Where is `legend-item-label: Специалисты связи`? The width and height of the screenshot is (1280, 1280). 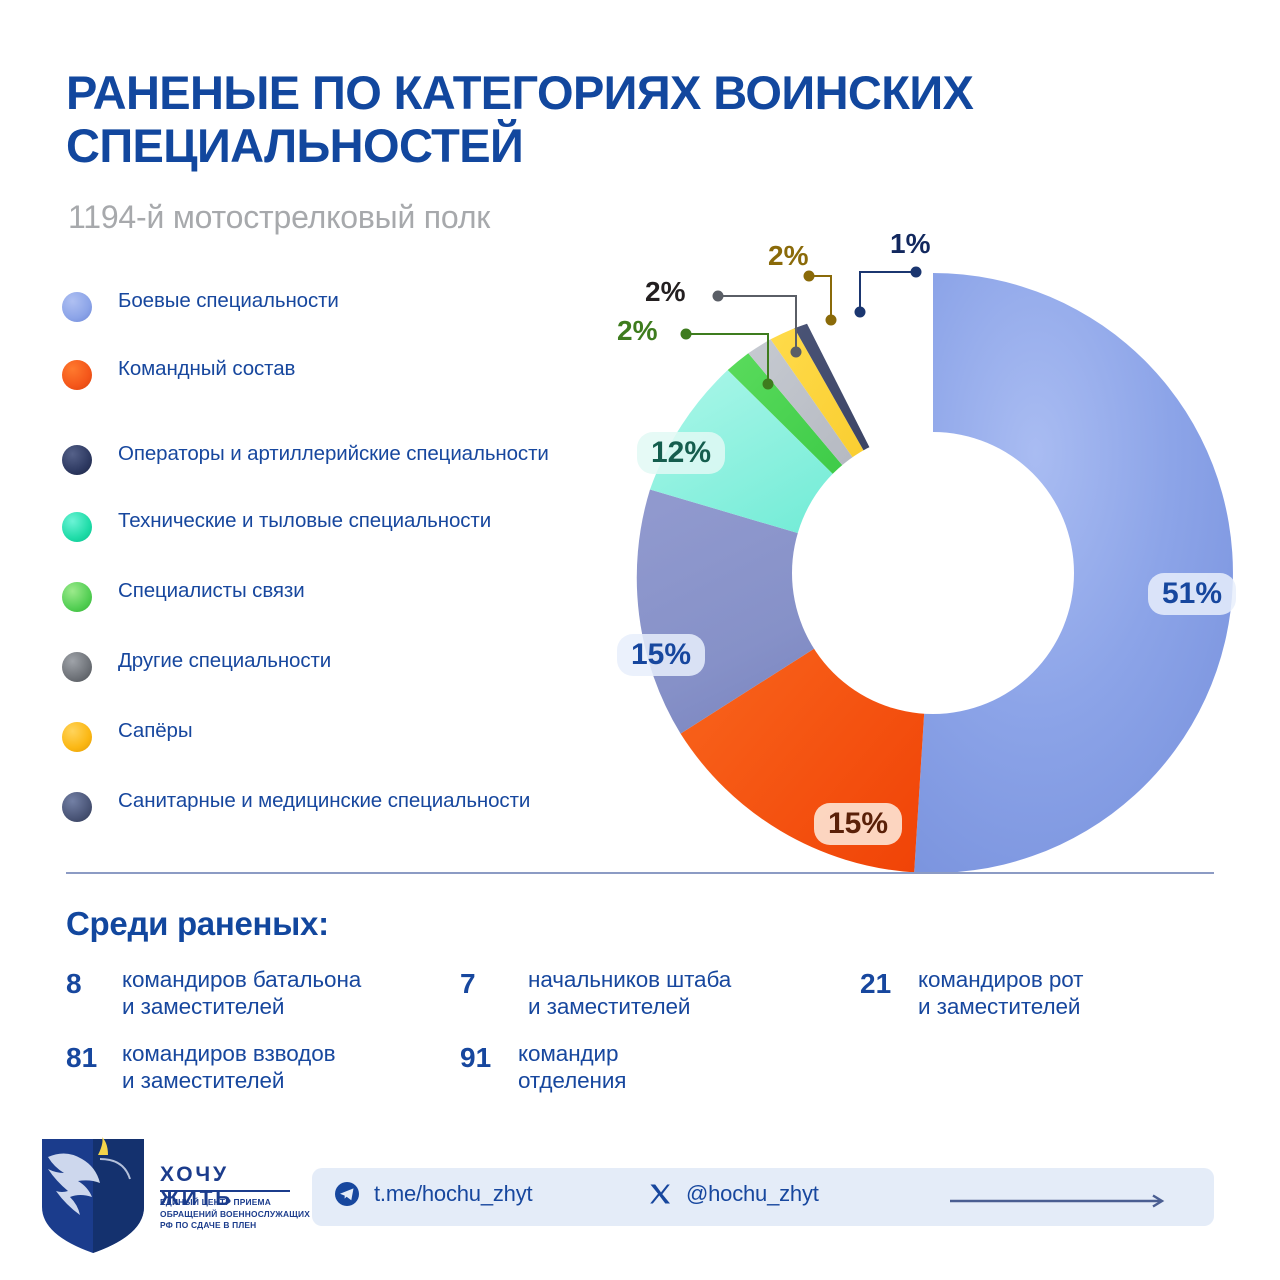 legend-item-label: Специалисты связи is located at coordinates (211, 590).